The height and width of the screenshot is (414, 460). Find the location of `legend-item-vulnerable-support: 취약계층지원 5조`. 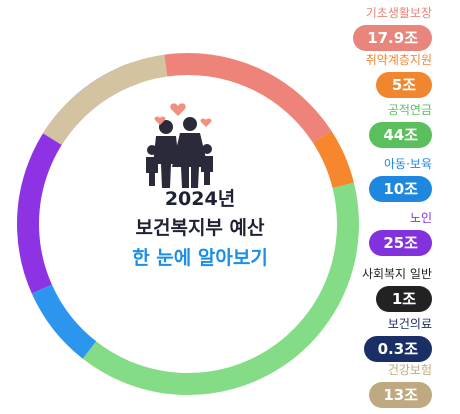

legend-item-vulnerable-support: 취약계층지원 5조 is located at coordinates (399, 75).